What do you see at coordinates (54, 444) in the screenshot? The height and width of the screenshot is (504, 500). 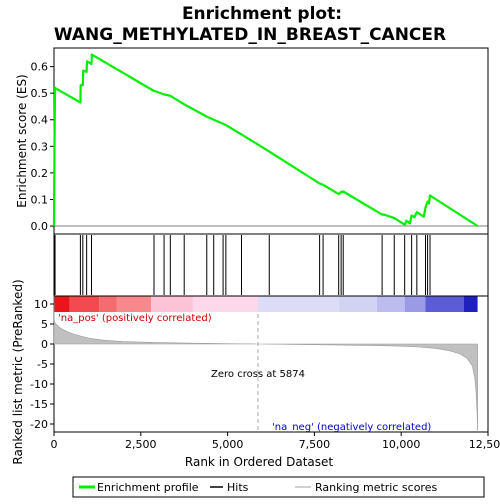 I see `x-tick-label: 0` at bounding box center [54, 444].